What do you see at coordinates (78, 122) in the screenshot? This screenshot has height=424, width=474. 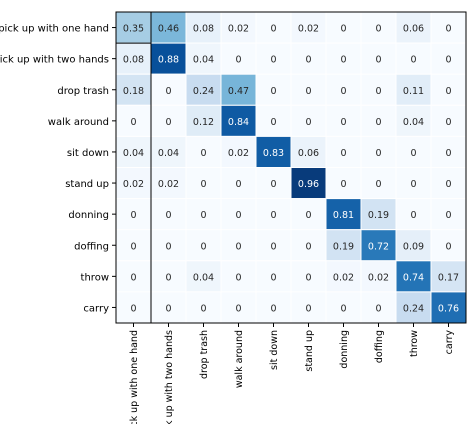 I see `row-tick-label: walk around` at bounding box center [78, 122].